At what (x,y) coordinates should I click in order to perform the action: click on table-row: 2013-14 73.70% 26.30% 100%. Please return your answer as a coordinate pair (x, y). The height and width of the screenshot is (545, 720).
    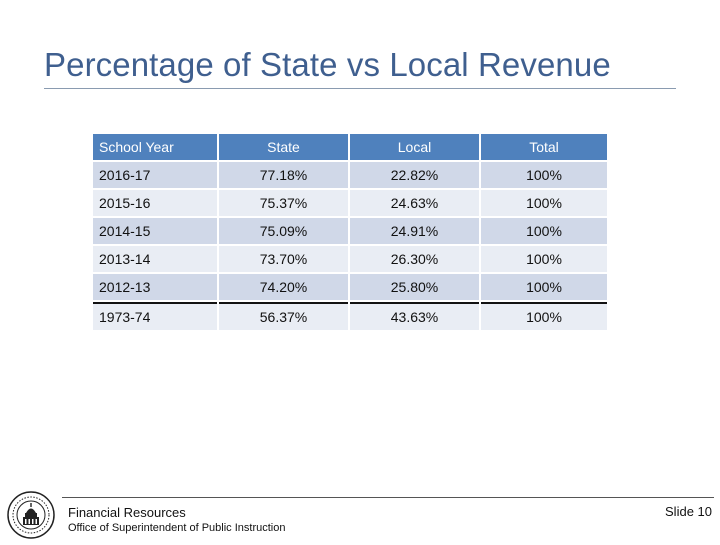
    Looking at the image, I should click on (350, 259).